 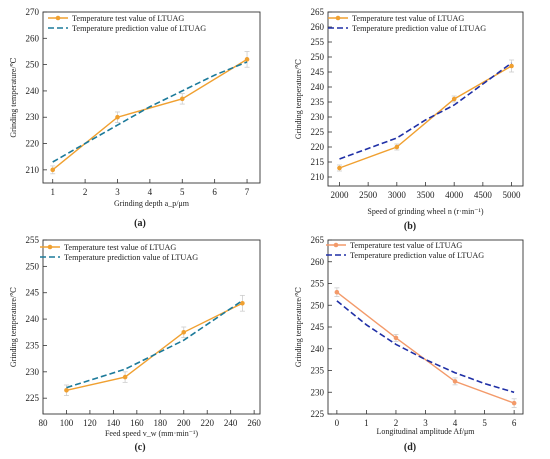 What do you see at coordinates (366, 423) in the screenshot?
I see `x-tick-label: 1` at bounding box center [366, 423].